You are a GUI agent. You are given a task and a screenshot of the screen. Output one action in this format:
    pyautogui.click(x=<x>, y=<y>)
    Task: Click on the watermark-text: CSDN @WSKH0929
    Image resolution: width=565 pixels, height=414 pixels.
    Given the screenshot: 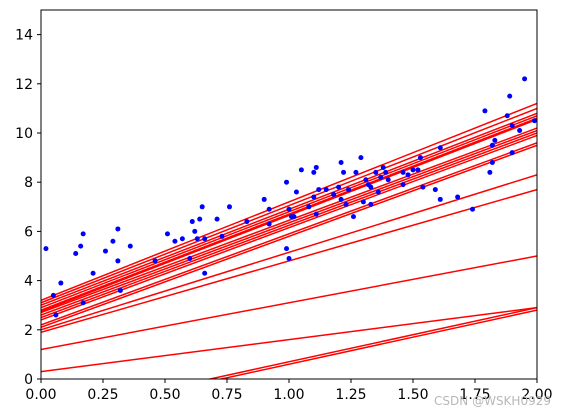 What is the action you would take?
    pyautogui.click(x=492, y=401)
    